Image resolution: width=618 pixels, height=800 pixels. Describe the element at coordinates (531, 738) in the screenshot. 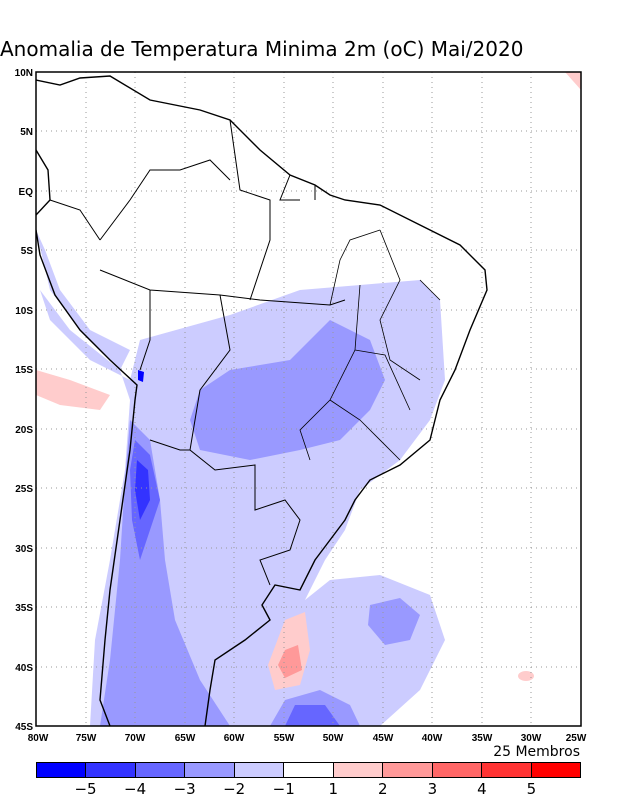

I see `lon-label: 30W` at that location.